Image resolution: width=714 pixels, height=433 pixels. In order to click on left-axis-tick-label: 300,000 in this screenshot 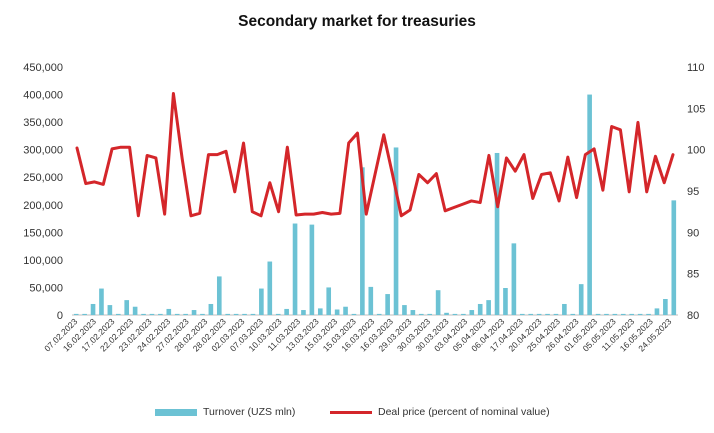, I will do `click(43, 151)`.